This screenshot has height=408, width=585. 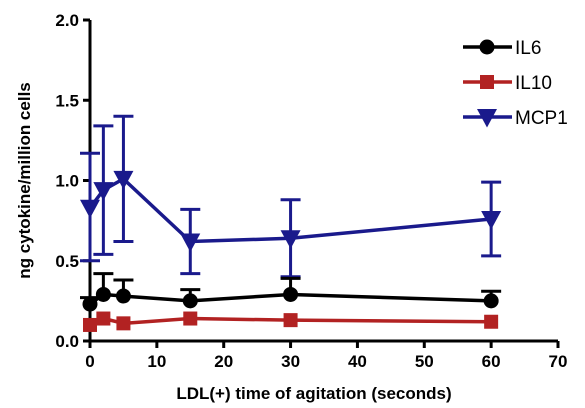 What do you see at coordinates (290, 361) in the screenshot?
I see `x-tick-label: 30` at bounding box center [290, 361].